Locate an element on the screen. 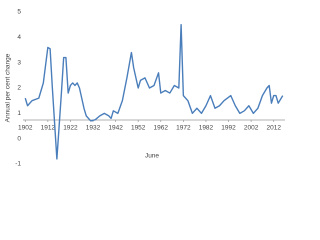 This screenshot has width=320, height=240. x-tick-label: 1932 is located at coordinates (93, 128).